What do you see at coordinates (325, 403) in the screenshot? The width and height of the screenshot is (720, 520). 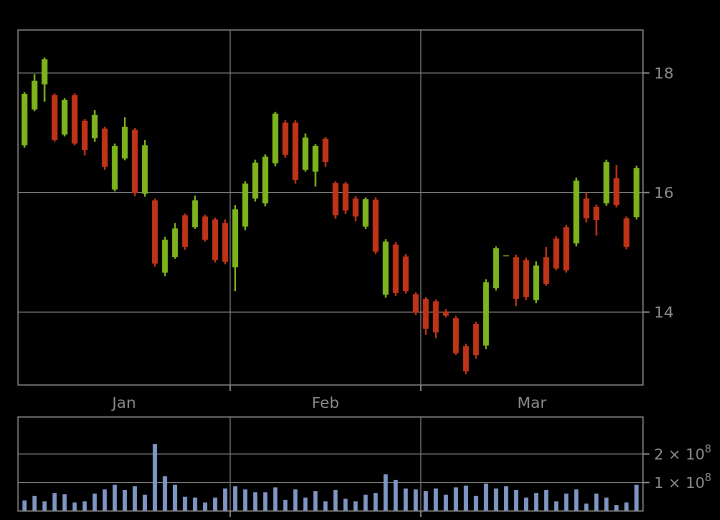 I see `month-label: Feb` at bounding box center [325, 403].